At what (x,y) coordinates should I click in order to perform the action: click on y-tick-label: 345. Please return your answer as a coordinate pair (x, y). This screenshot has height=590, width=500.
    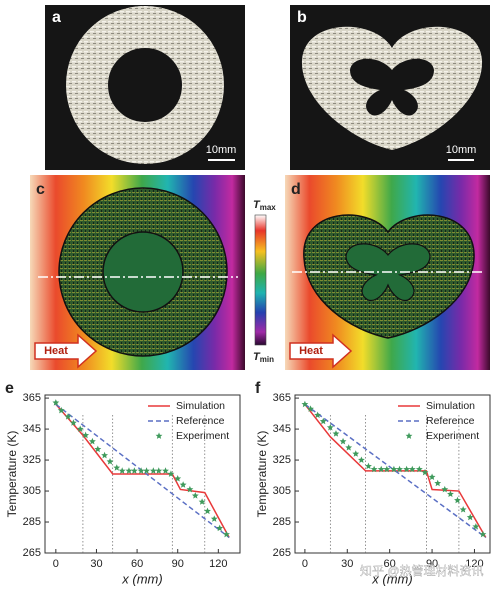
    Looking at the image, I should click on (282, 429).